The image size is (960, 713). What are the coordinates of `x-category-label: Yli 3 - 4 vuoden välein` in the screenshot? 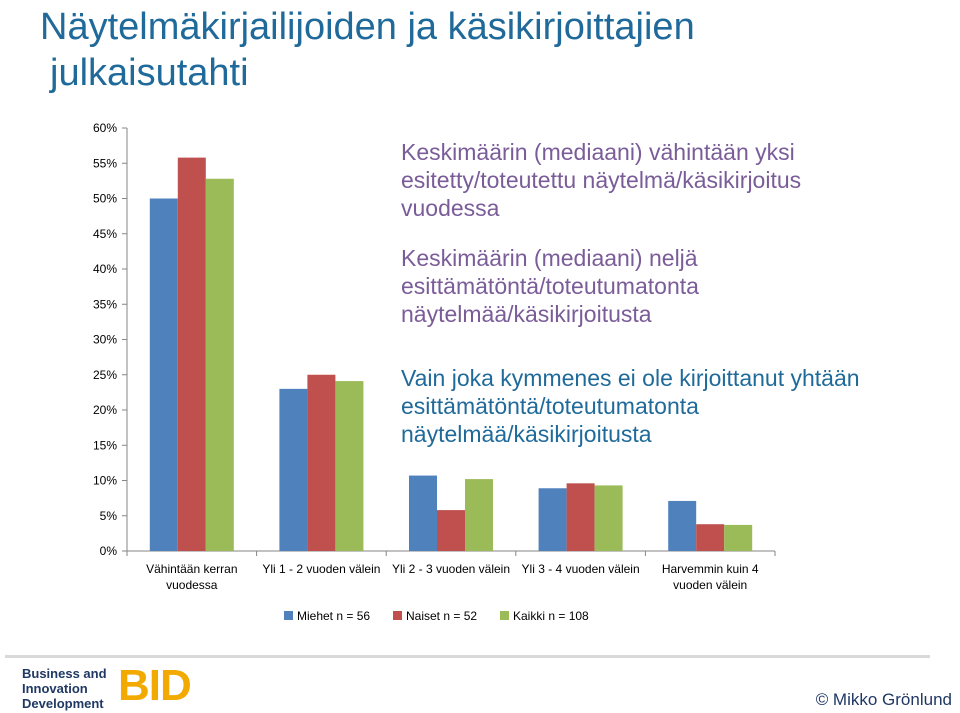 It's located at (581, 569).